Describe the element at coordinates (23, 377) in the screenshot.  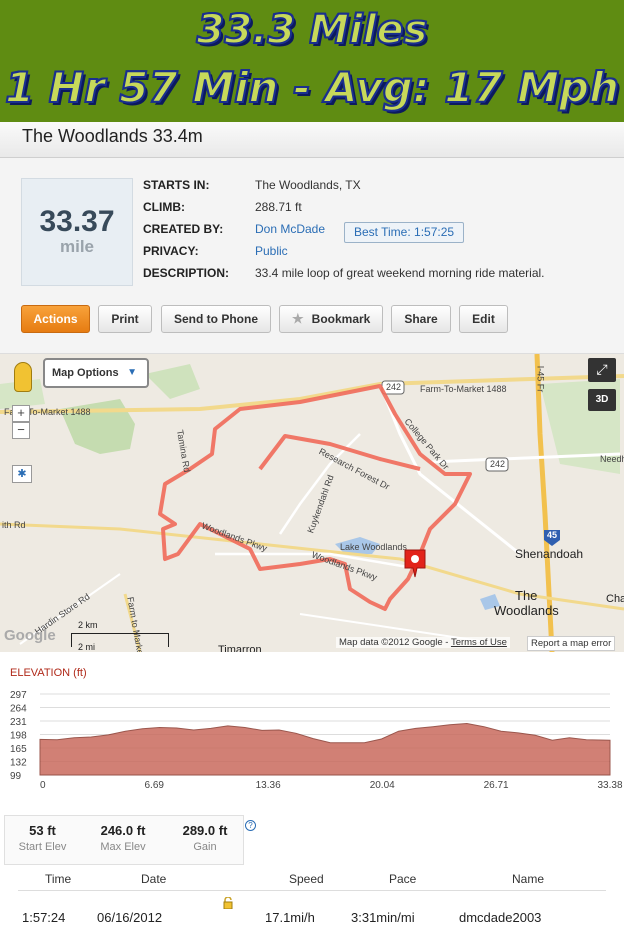
I see `street-view-pegman-icon` at that location.